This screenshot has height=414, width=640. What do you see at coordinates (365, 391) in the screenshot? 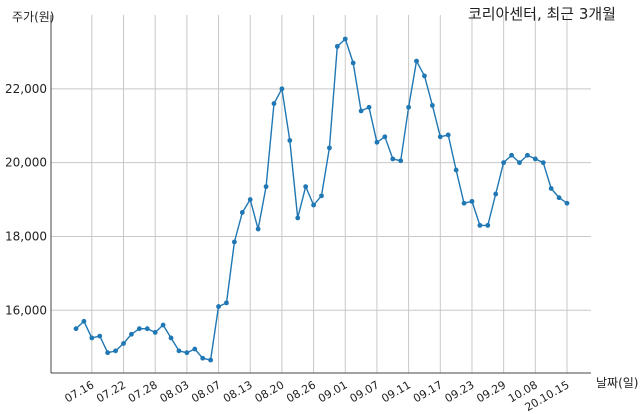
I see `x-tick-label: 09.07` at bounding box center [365, 391].